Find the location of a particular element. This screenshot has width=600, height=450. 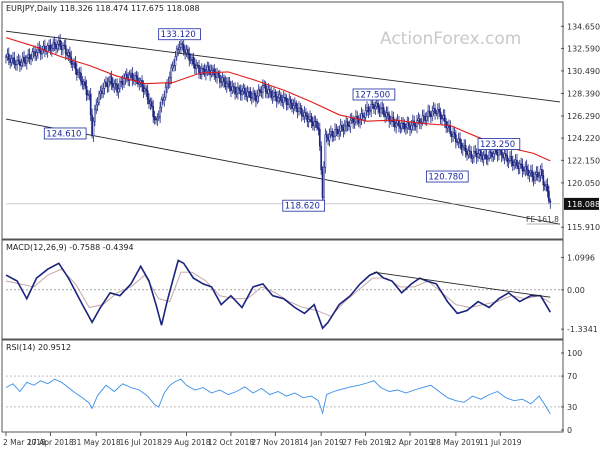

annotation-label-6: FE 161.8 is located at coordinates (542, 219).